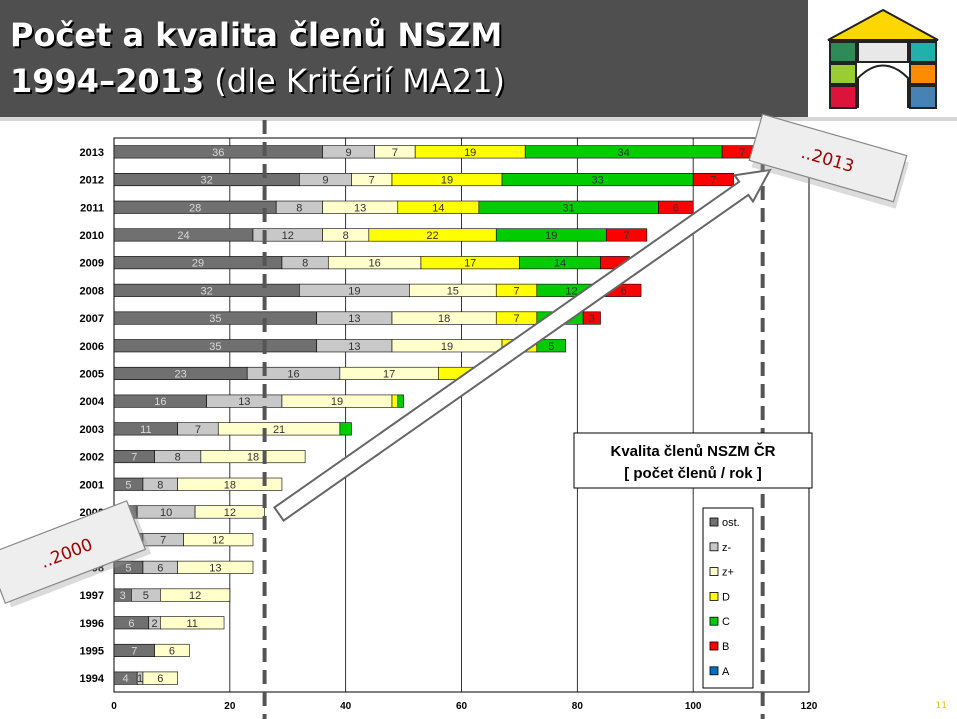  I want to click on data-label: 4, so click(126, 679).